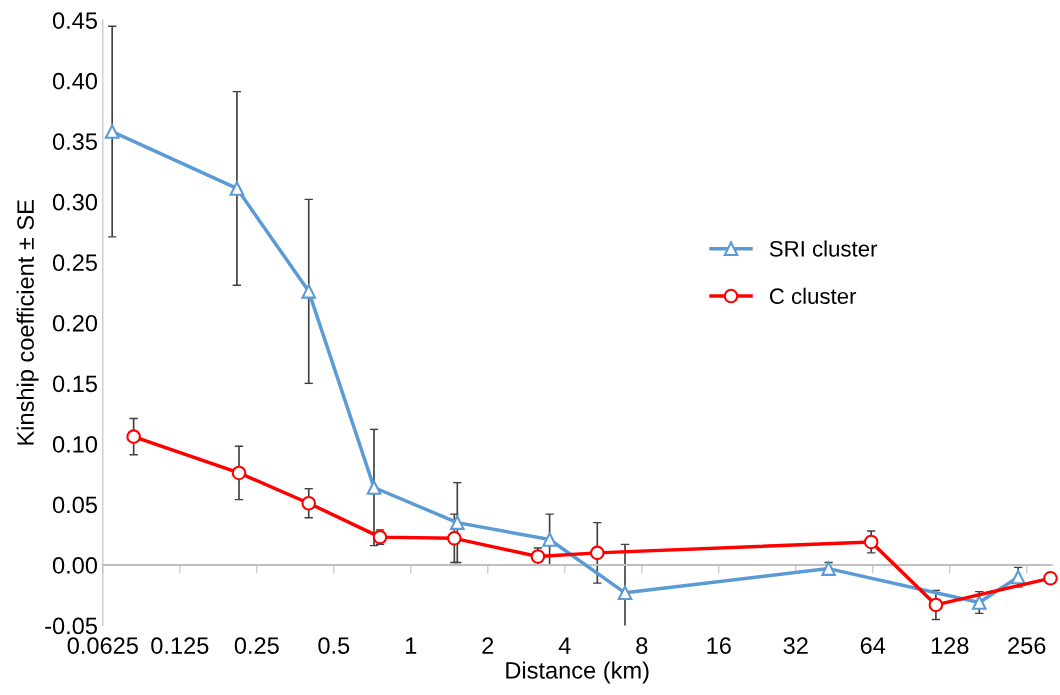  I want to click on y-tick-label: 0.05, so click(74, 505).